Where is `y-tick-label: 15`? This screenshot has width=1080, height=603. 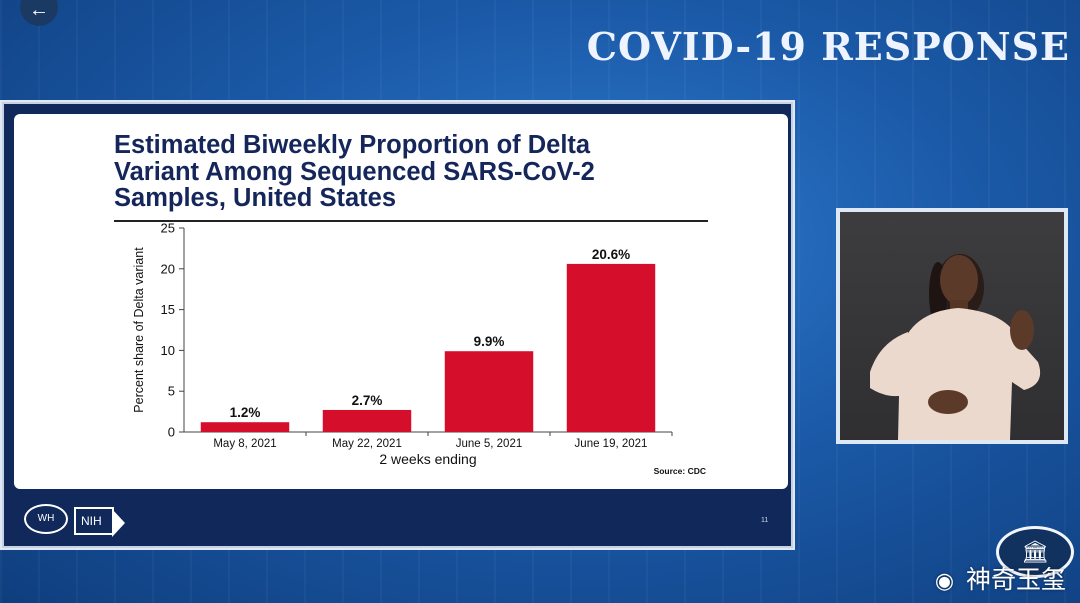
y-tick-label: 15 is located at coordinates (168, 309).